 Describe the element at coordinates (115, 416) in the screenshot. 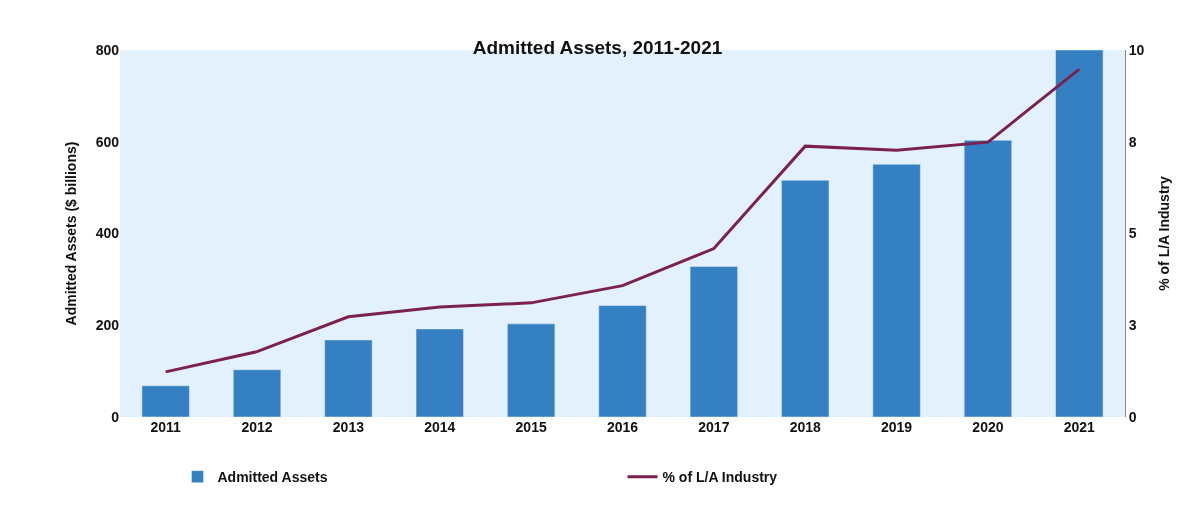

I see `y-tick-label: 0` at that location.